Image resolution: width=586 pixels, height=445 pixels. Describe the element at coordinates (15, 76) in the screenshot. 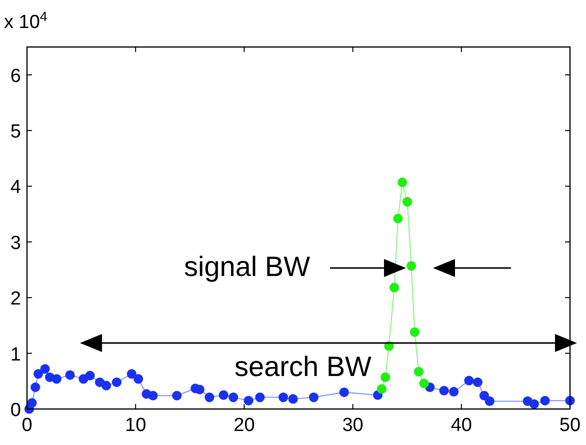

I see `y-tick-label: 6` at that location.